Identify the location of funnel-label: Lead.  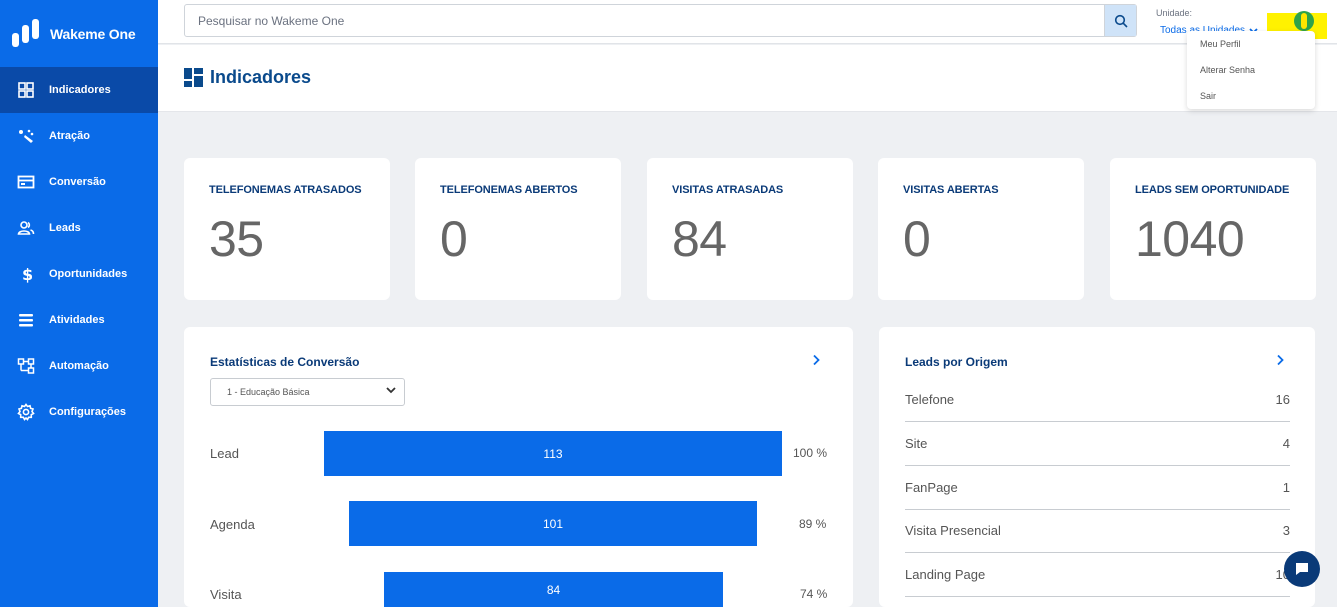
(224, 453).